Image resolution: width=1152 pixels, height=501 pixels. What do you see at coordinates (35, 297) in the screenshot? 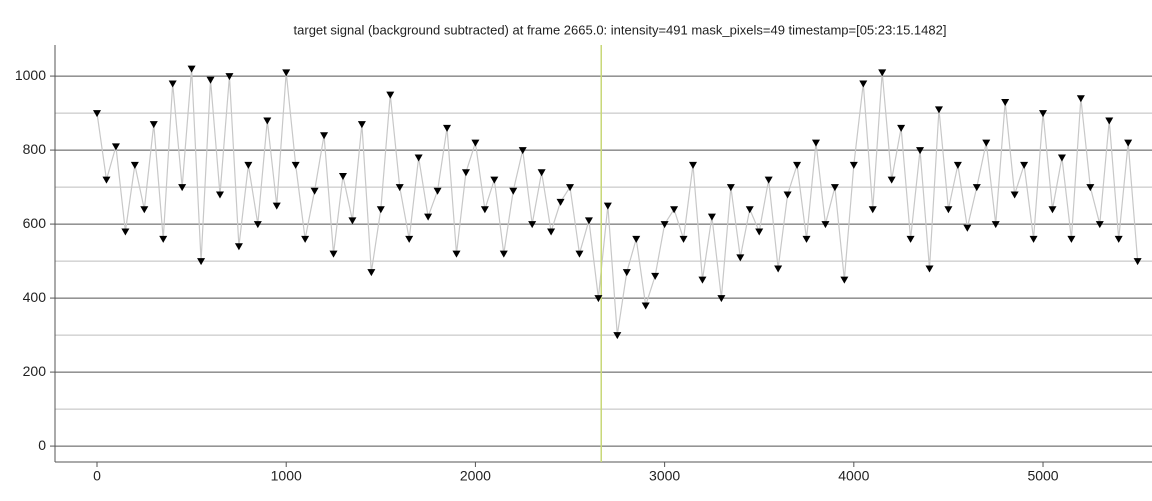
I see `y-tick-label: 400` at bounding box center [35, 297].